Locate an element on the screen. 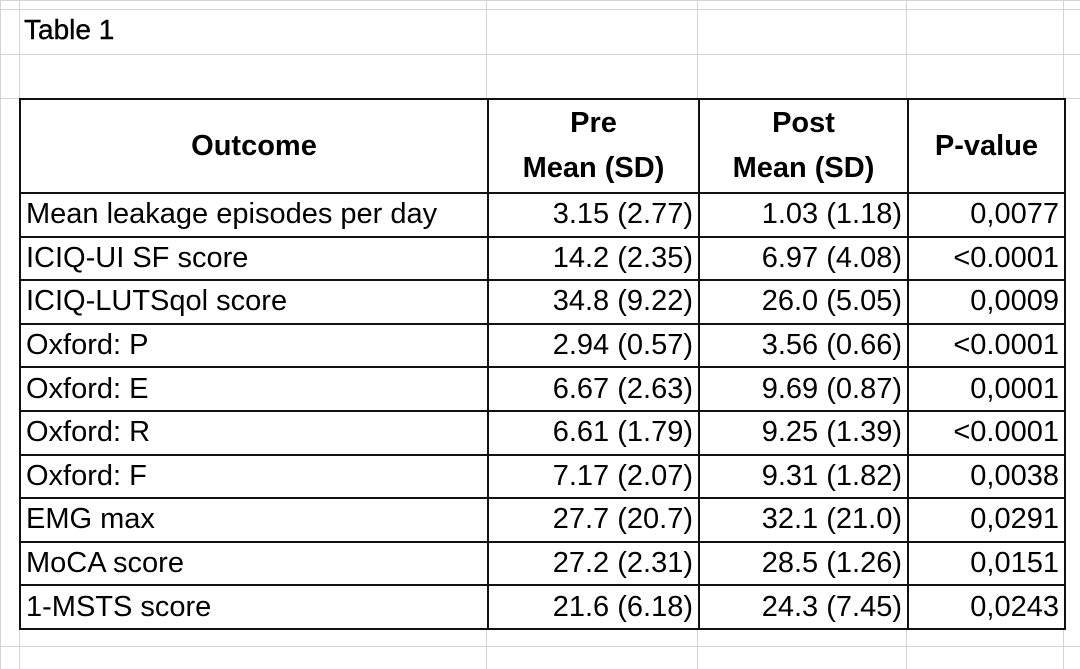 This screenshot has height=669, width=1080. cell-pvalue: 0,0077 is located at coordinates (986, 215).